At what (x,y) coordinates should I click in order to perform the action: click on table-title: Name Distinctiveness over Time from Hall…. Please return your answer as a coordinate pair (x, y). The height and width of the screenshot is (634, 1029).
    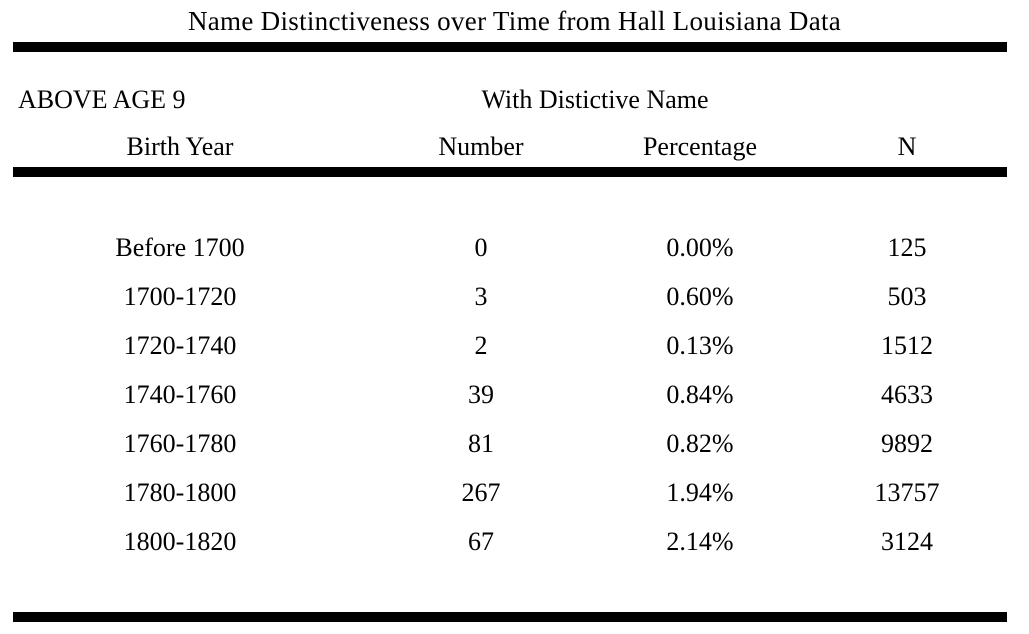
    Looking at the image, I should click on (514, 20).